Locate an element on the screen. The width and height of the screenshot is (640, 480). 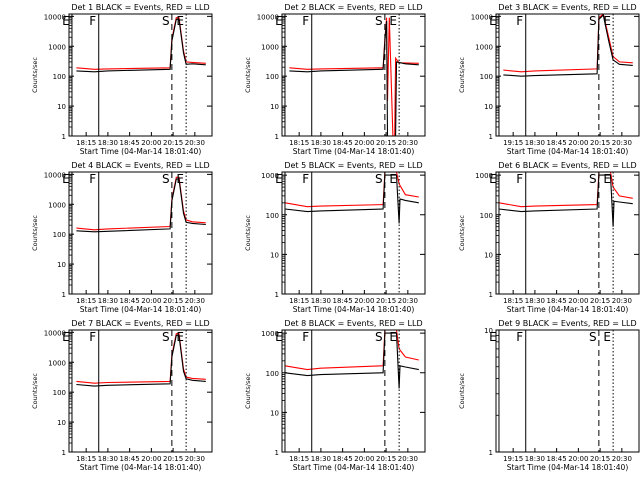
panel-title: Det 1 BLACK = Events, RED = LLD is located at coordinates (140, 7).